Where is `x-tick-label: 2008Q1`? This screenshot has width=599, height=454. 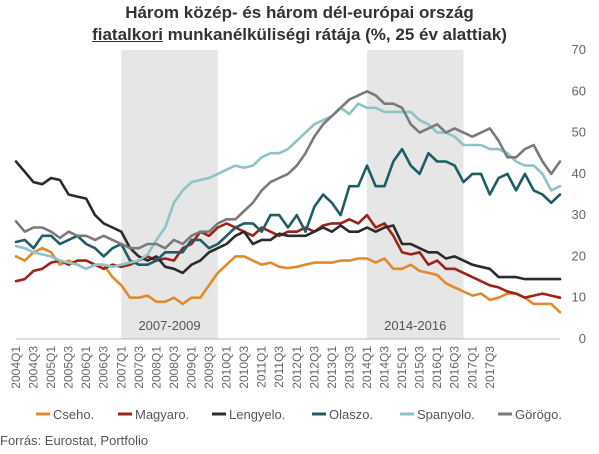 x-tick-label: 2008Q1 is located at coordinates (156, 367).